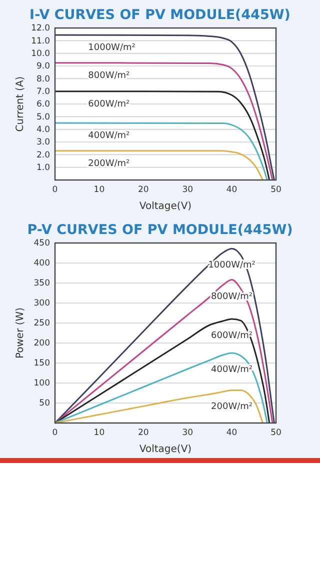 The width and height of the screenshot is (320, 563). What do you see at coordinates (160, 230) in the screenshot?
I see `chart-title: P-V CURVES OF PV MODULE(445W)` at bounding box center [160, 230].